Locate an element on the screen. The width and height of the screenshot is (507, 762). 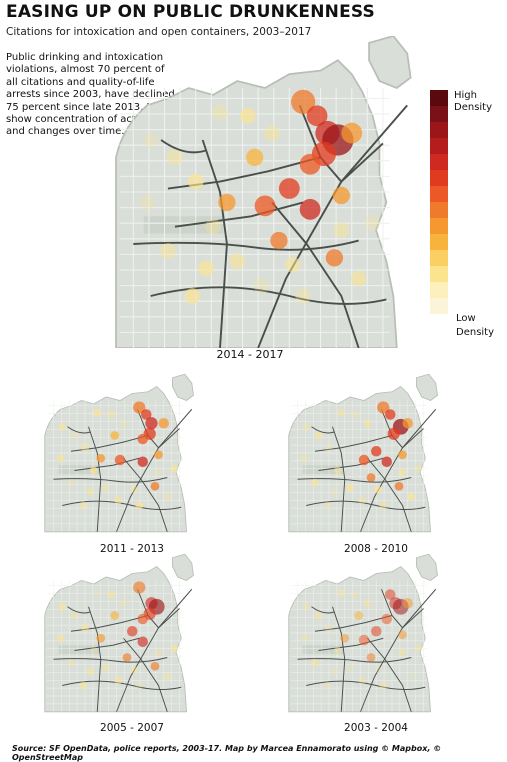
density-map-2008-2010 is located at coordinates (363, 453).